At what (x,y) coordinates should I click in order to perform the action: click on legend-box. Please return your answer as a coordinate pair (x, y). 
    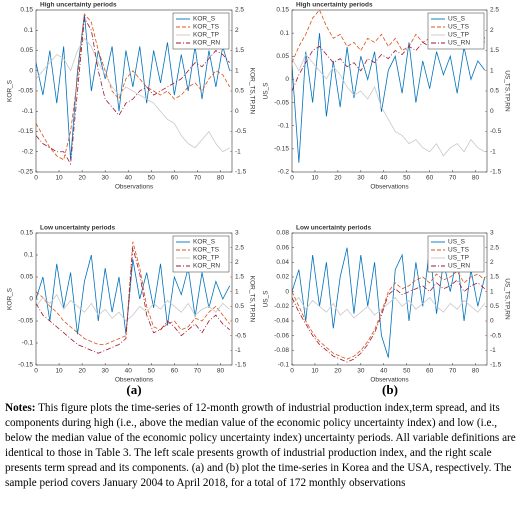
    Looking at the image, I should click on (201, 31).